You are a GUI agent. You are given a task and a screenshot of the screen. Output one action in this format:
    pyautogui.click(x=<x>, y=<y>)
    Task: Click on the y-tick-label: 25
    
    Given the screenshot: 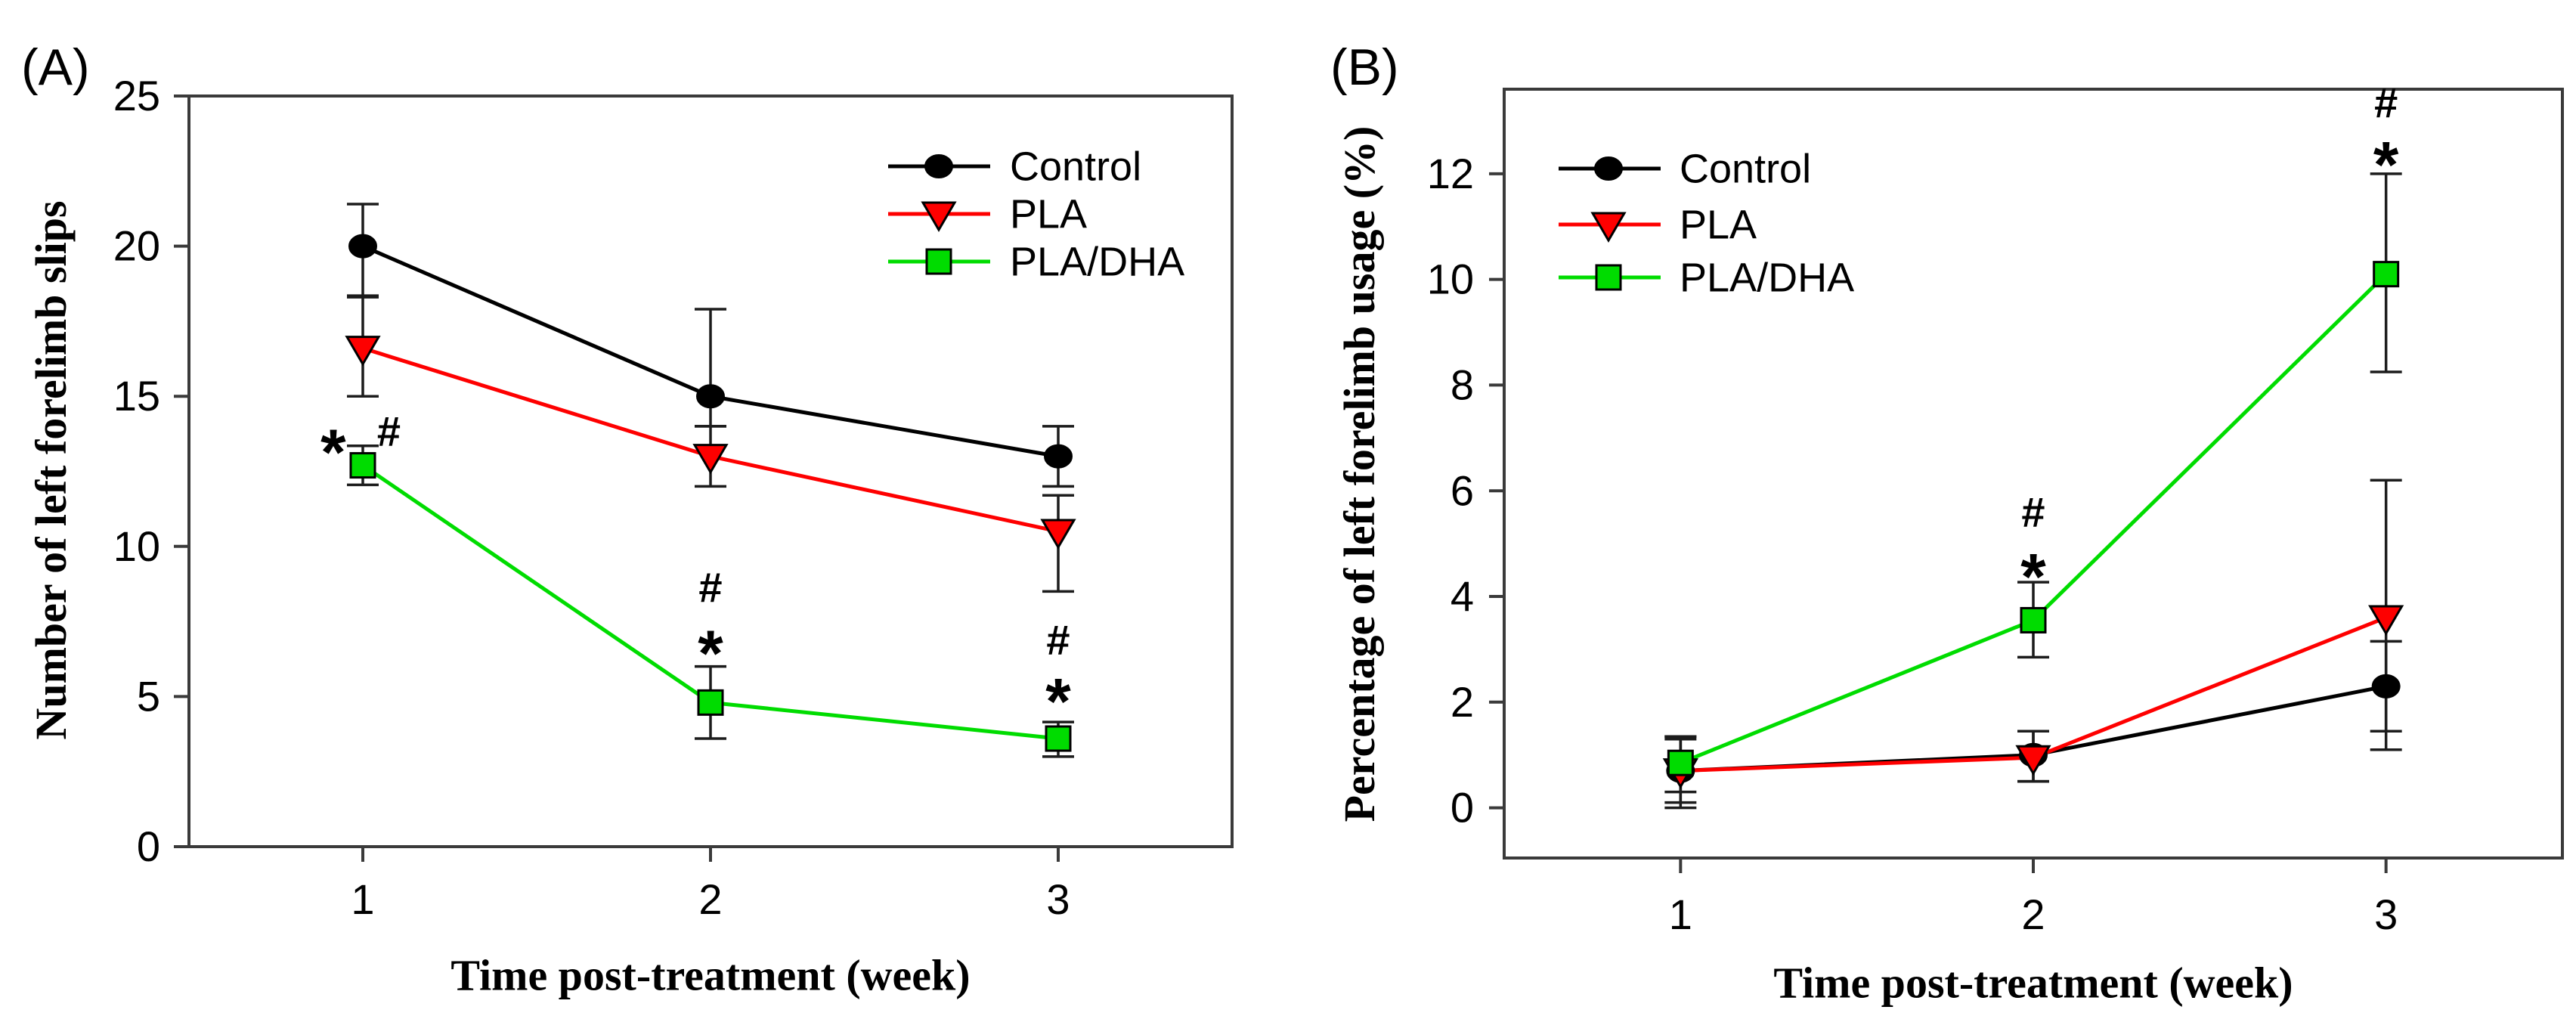 What is the action you would take?
    pyautogui.click(x=136, y=95)
    